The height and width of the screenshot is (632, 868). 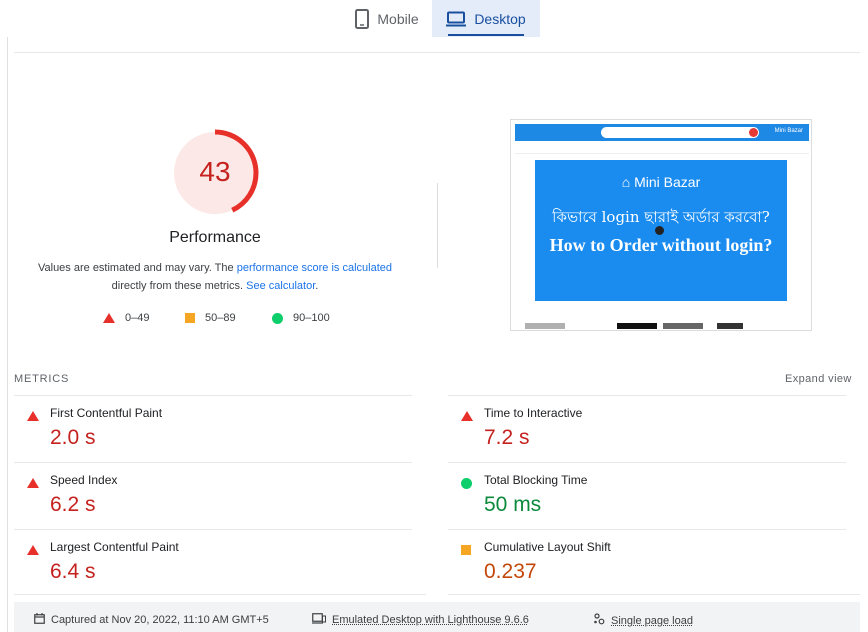 I want to click on gauge-background, so click(x=215, y=173).